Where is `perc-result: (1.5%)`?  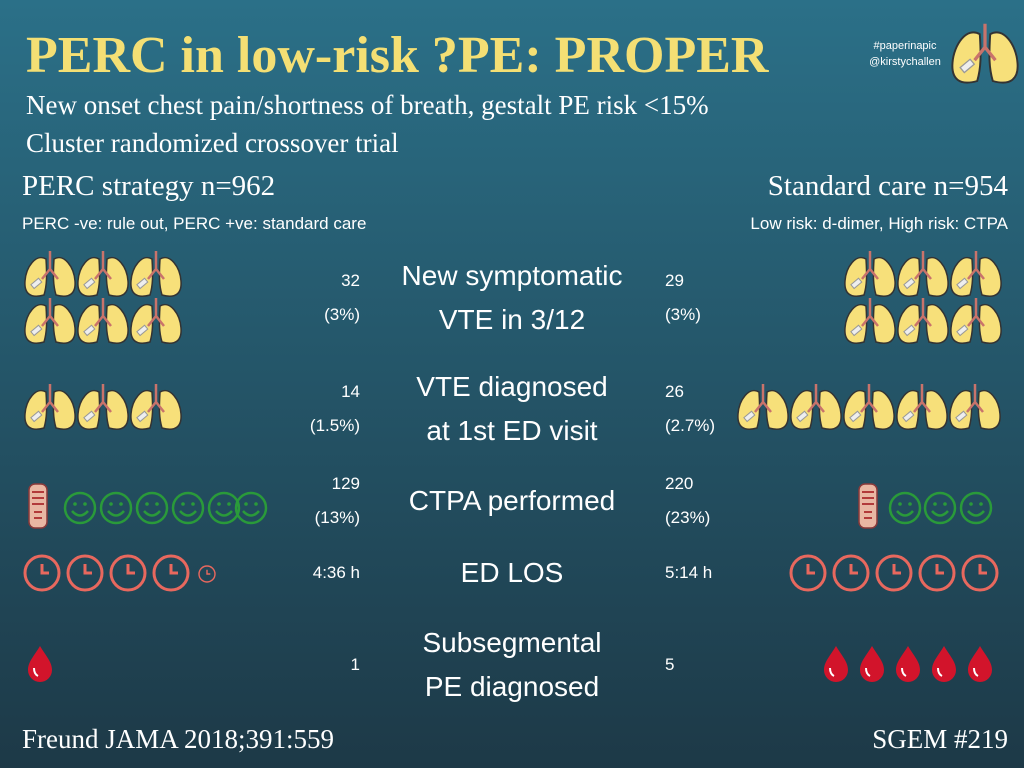
perc-result: (1.5%) is located at coordinates (335, 425).